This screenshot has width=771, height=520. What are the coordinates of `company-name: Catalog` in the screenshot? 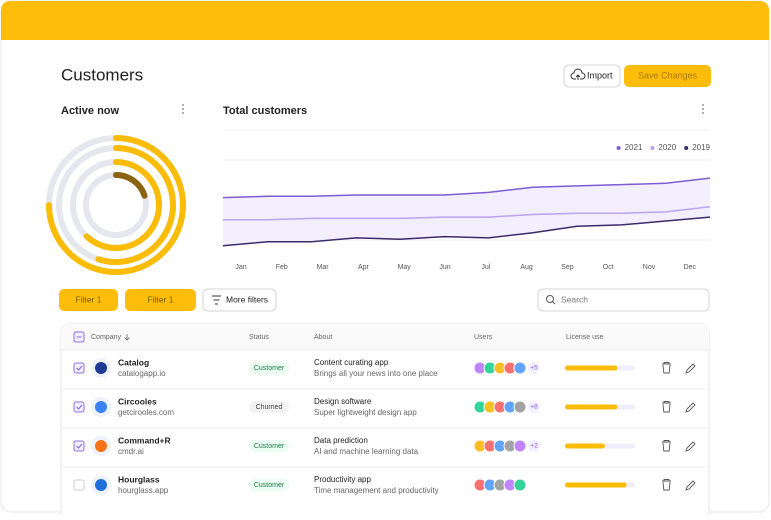 It's located at (133, 362).